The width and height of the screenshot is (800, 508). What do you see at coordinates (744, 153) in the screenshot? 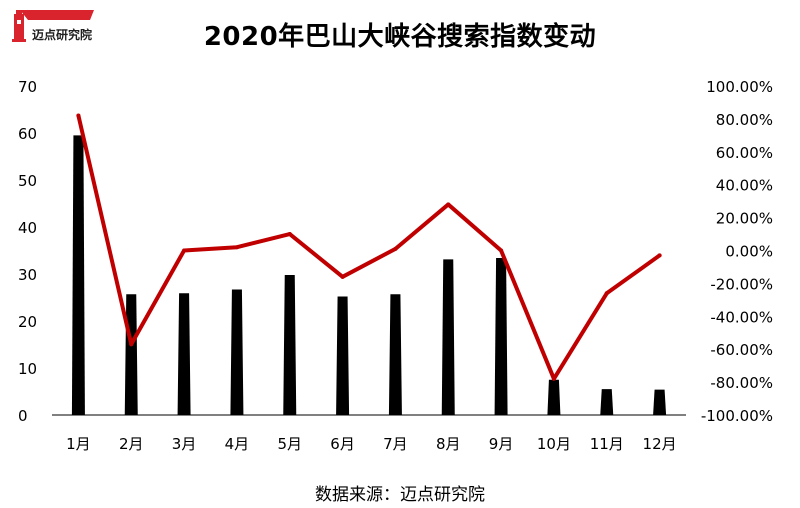
I see `y-right-tick-label: 60.00%` at bounding box center [744, 153].